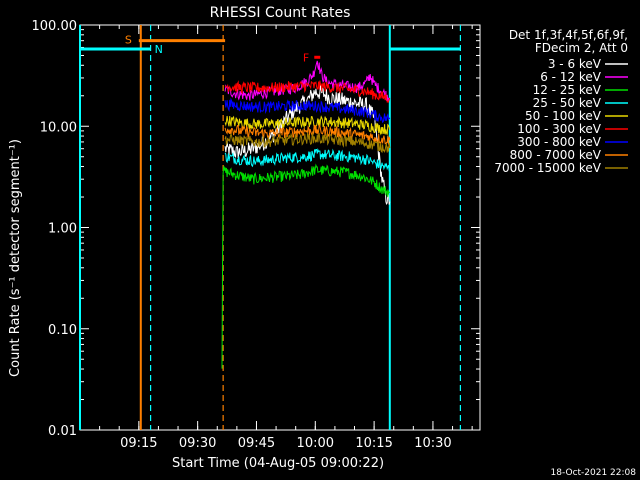 The height and width of the screenshot is (480, 640). I want to click on legend-header-line-1: Det 1f,3f,4f,5f,6f,9f,, so click(568, 35).